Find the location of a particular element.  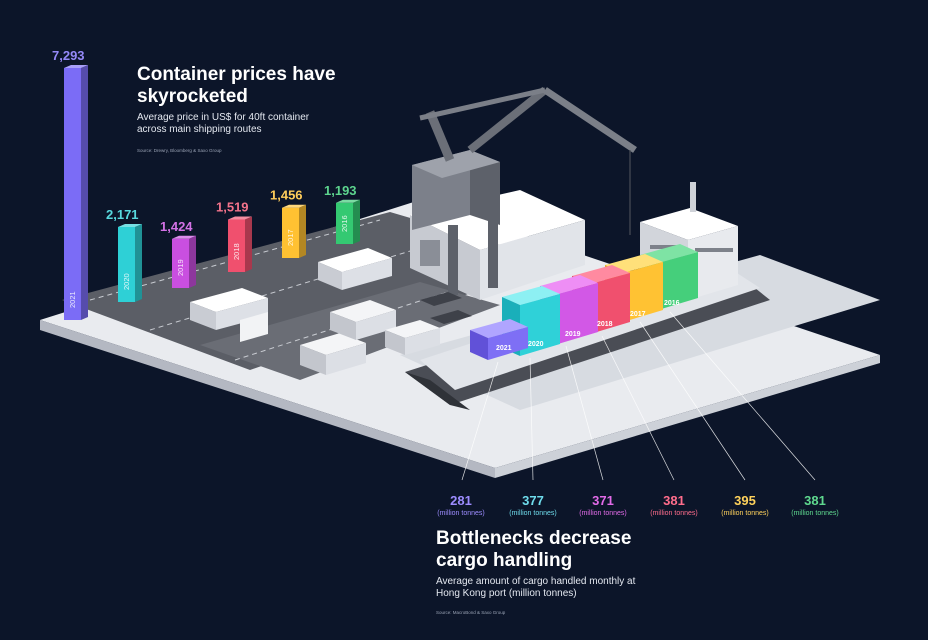

svg-text: 2018 is located at coordinates (605, 324).